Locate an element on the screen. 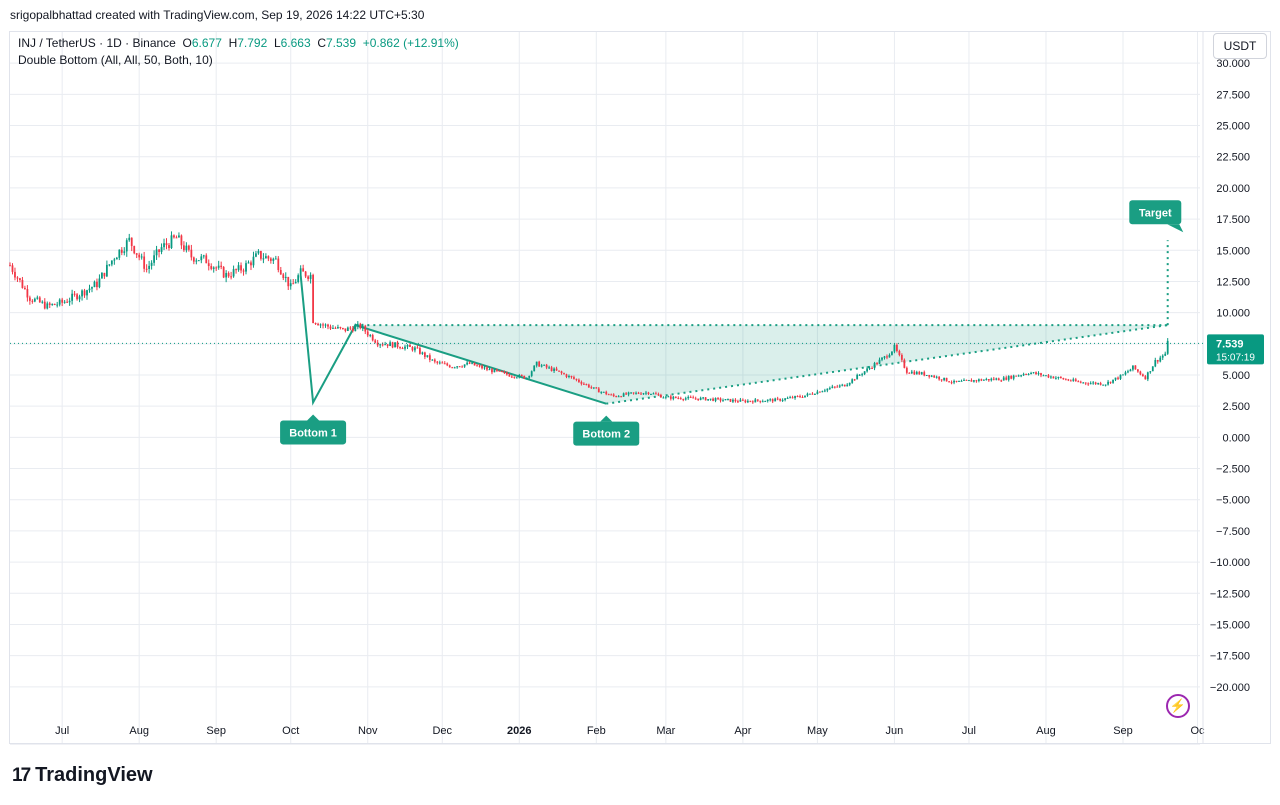  y-tick-label: −15.000 is located at coordinates (1230, 625).